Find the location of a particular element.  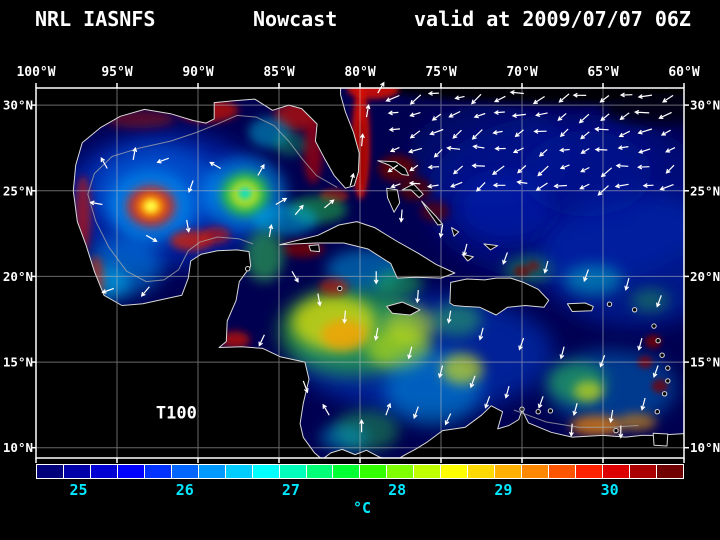

colorbar-tick-label: 27 is located at coordinates (290, 490).